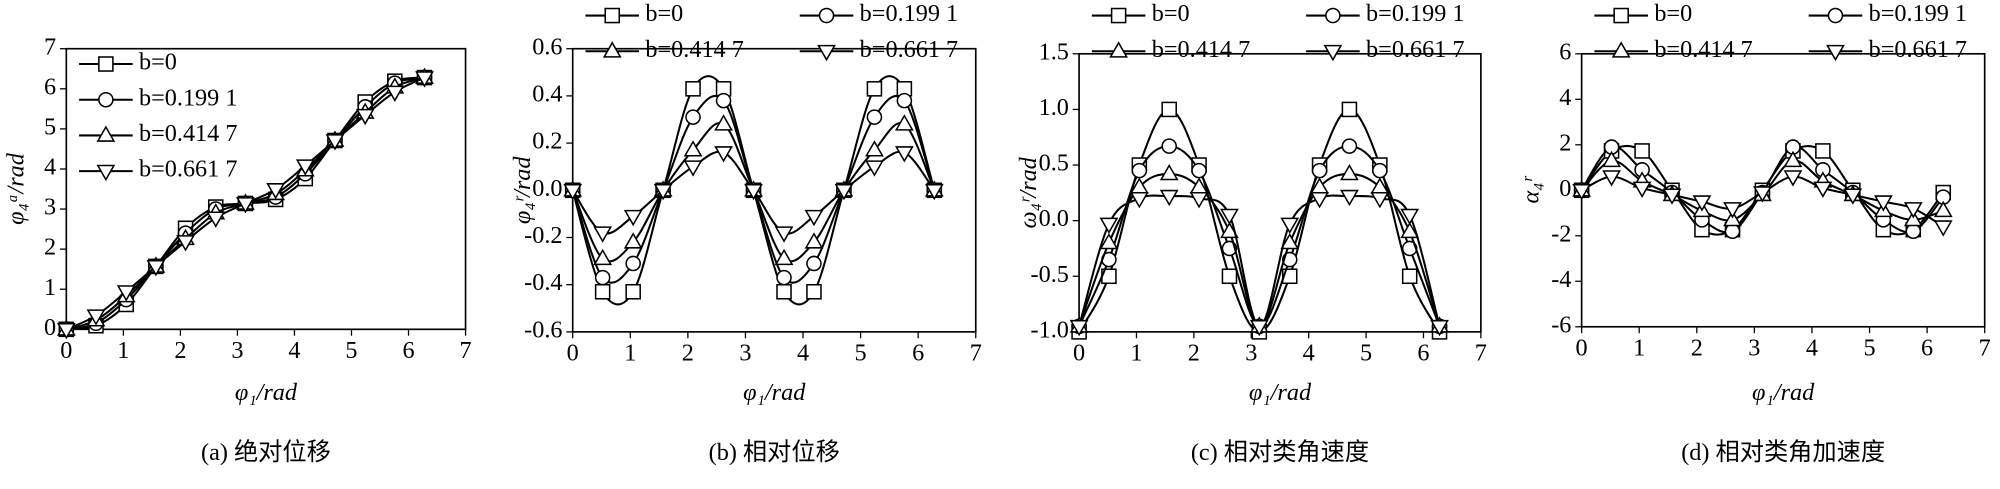 This screenshot has width=2000, height=489. I want to click on y-tick-label: 5, so click(50, 126).